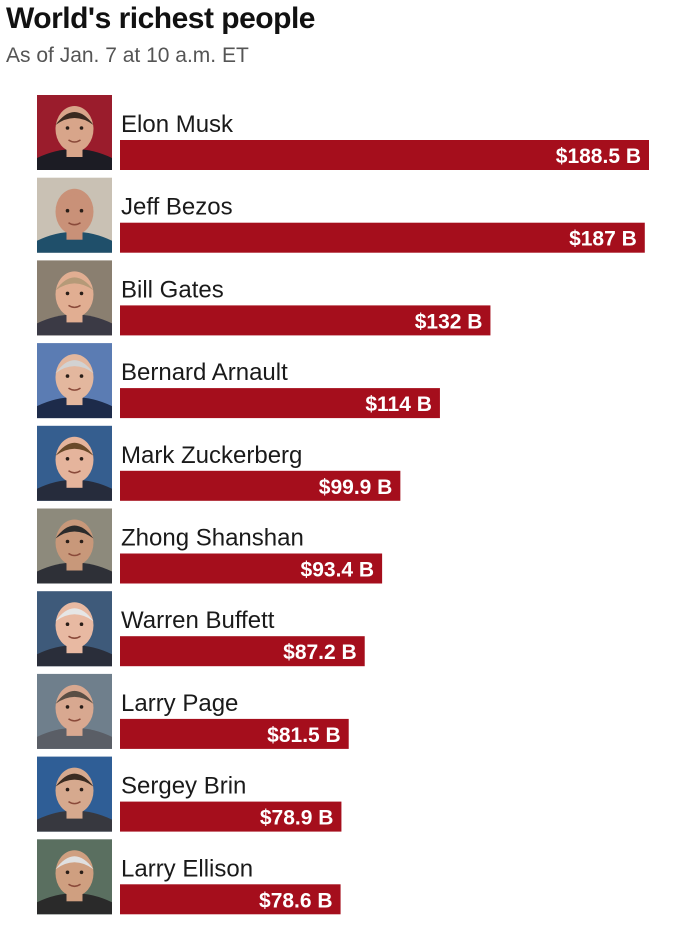  What do you see at coordinates (598, 156) in the screenshot?
I see `value-label: $188.5 B` at bounding box center [598, 156].